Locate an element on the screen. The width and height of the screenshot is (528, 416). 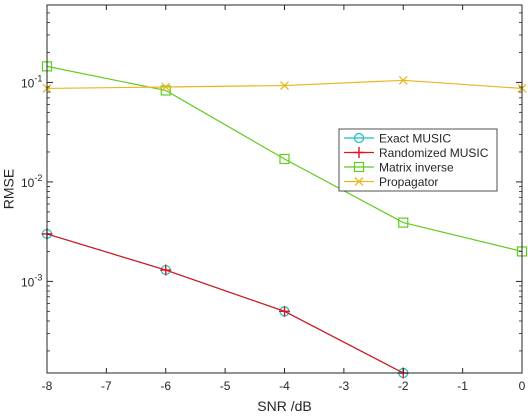
y-tick-label: 10⁻³ is located at coordinates (31, 280).